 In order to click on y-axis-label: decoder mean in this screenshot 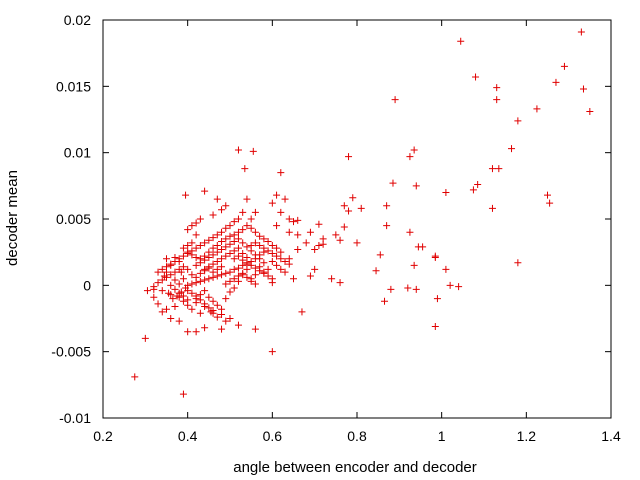, I will do `click(12, 218)`.